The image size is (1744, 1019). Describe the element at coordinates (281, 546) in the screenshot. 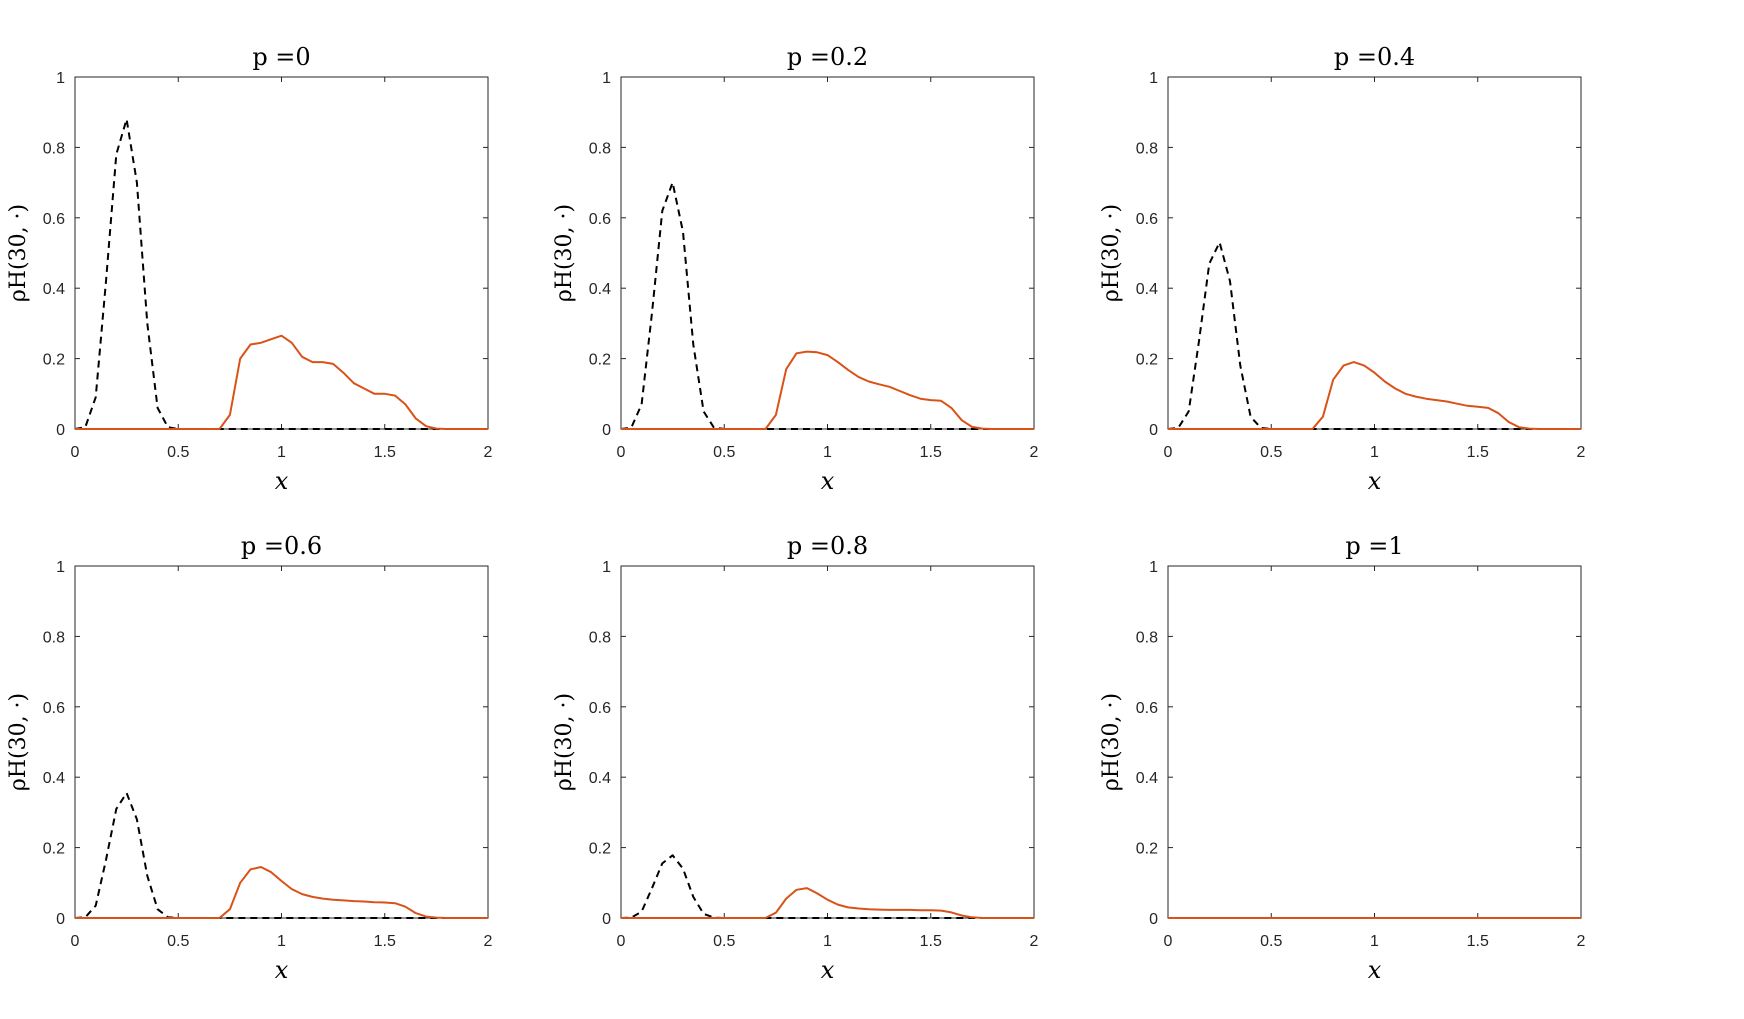

I see `subplot-title: p =0.6` at that location.